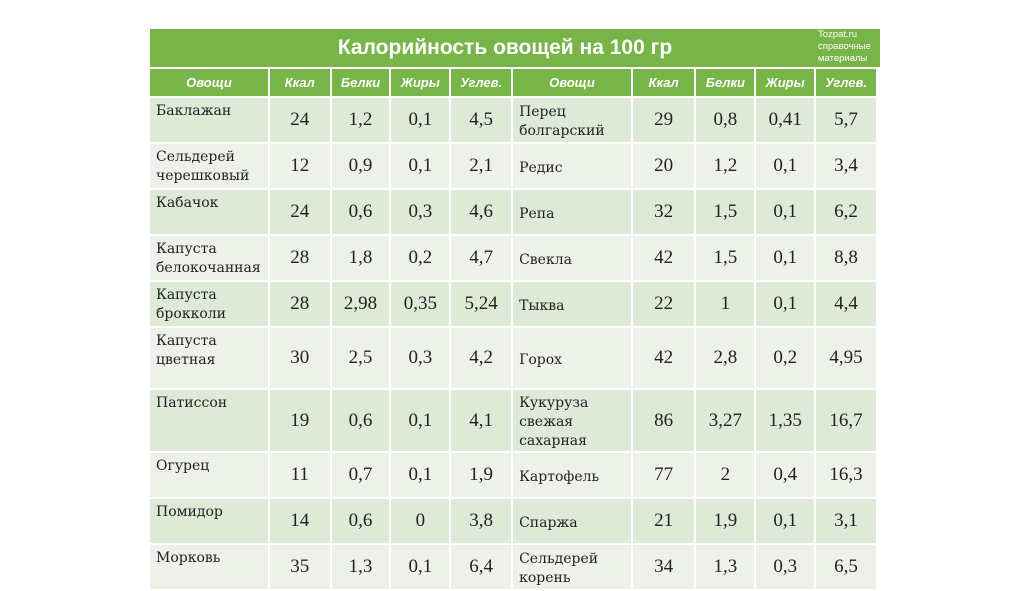  I want to click on value-cell: 32, so click(663, 212).